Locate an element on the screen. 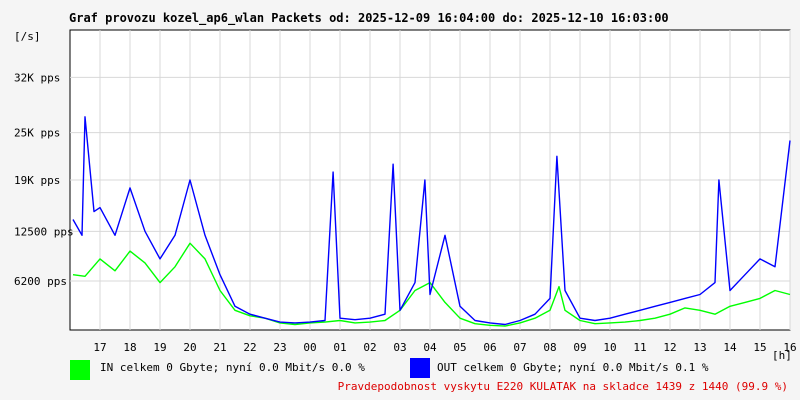 The image size is (800, 400). y-tick-labels: 6200 pps 12500 pps 19K pps 25K pps 32K pps is located at coordinates (44, 179).